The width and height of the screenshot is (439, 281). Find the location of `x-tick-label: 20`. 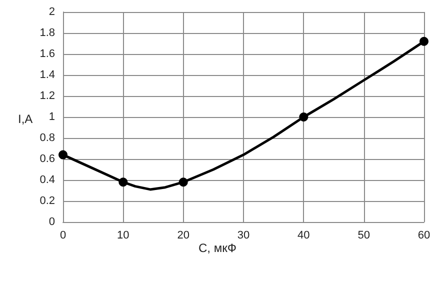

x-tick-label: 20 is located at coordinates (183, 236).